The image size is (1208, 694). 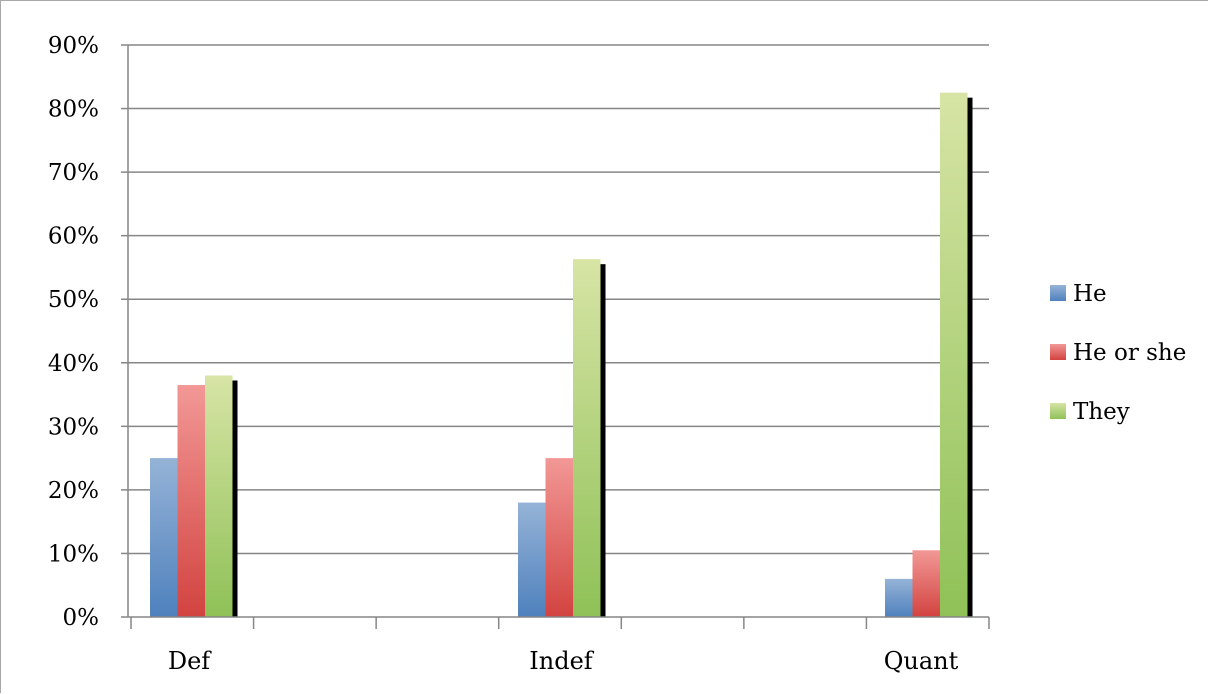 What do you see at coordinates (73, 300) in the screenshot?
I see `y-tick-label: 50%` at bounding box center [73, 300].